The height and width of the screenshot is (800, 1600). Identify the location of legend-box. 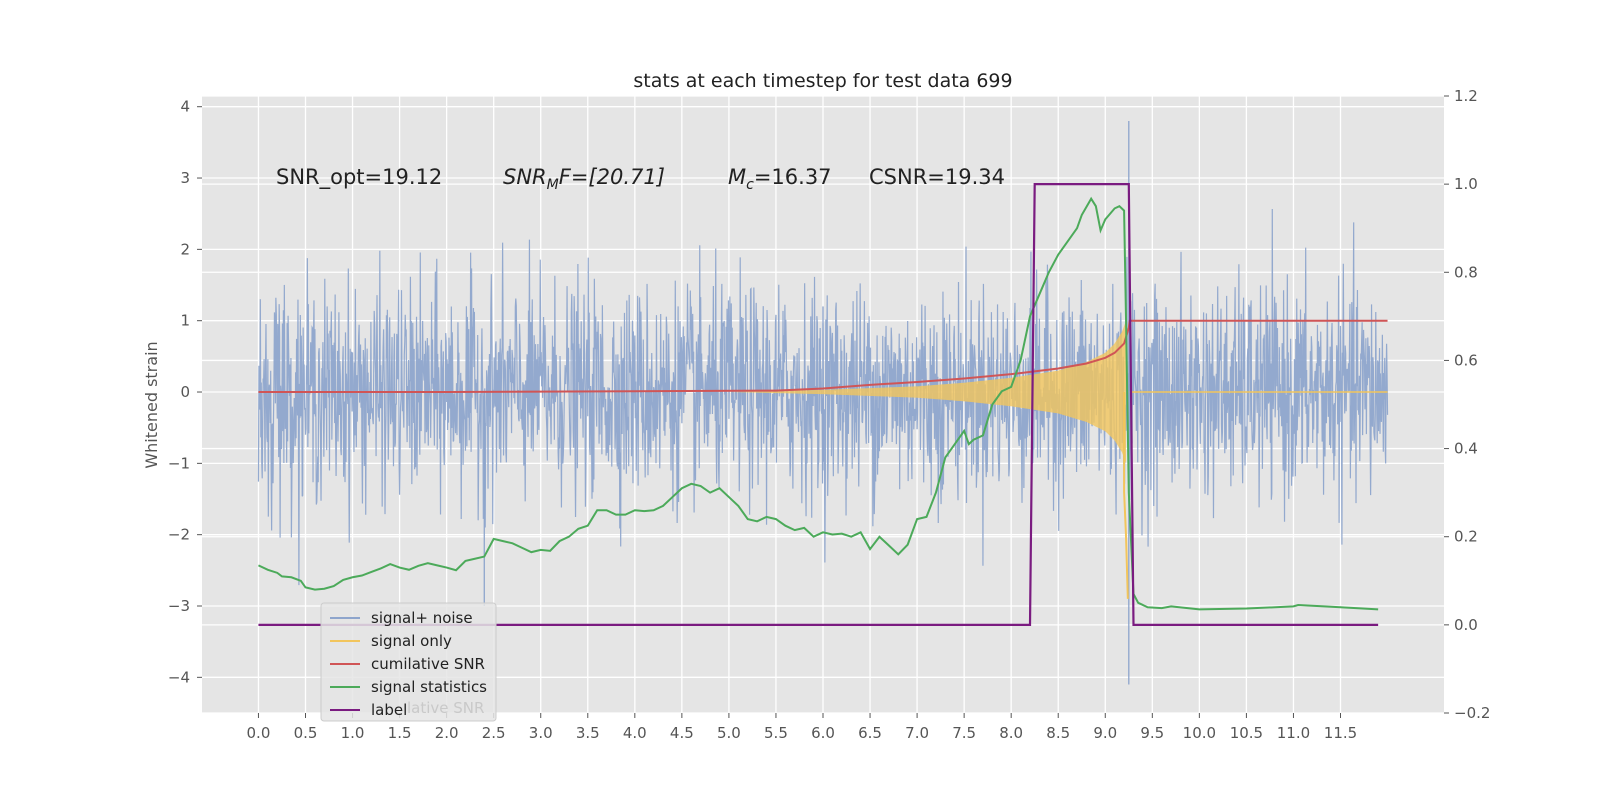
(408, 662).